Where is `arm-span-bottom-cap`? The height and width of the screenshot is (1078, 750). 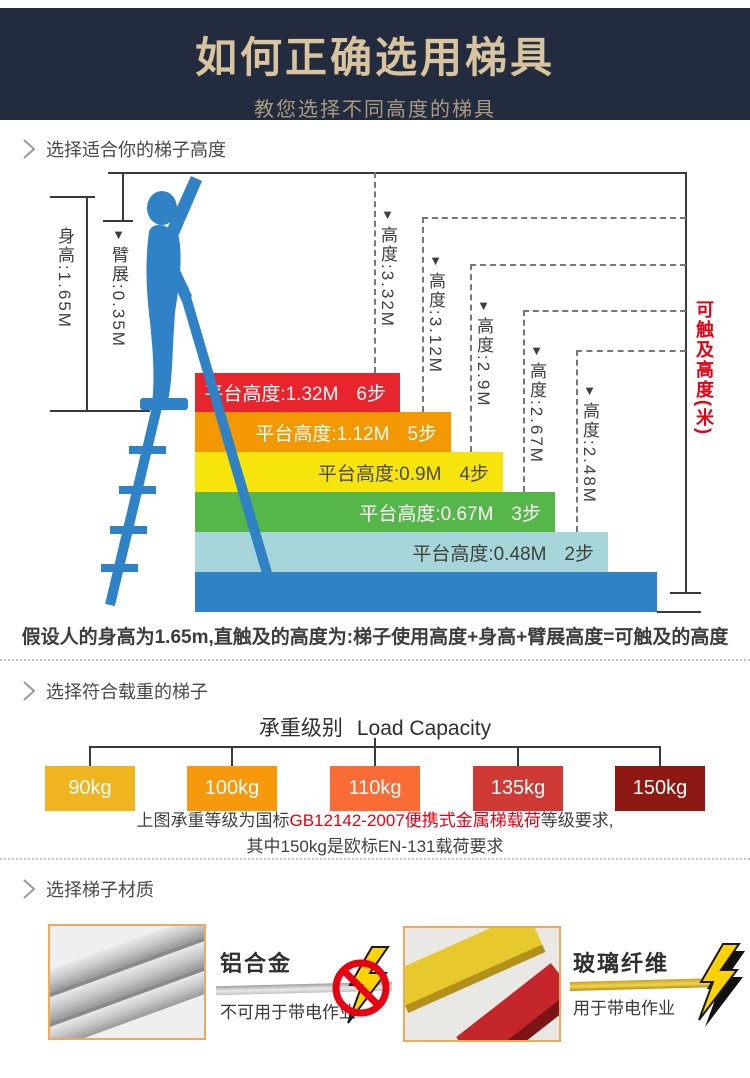
arm-span-bottom-cap is located at coordinates (118, 221).